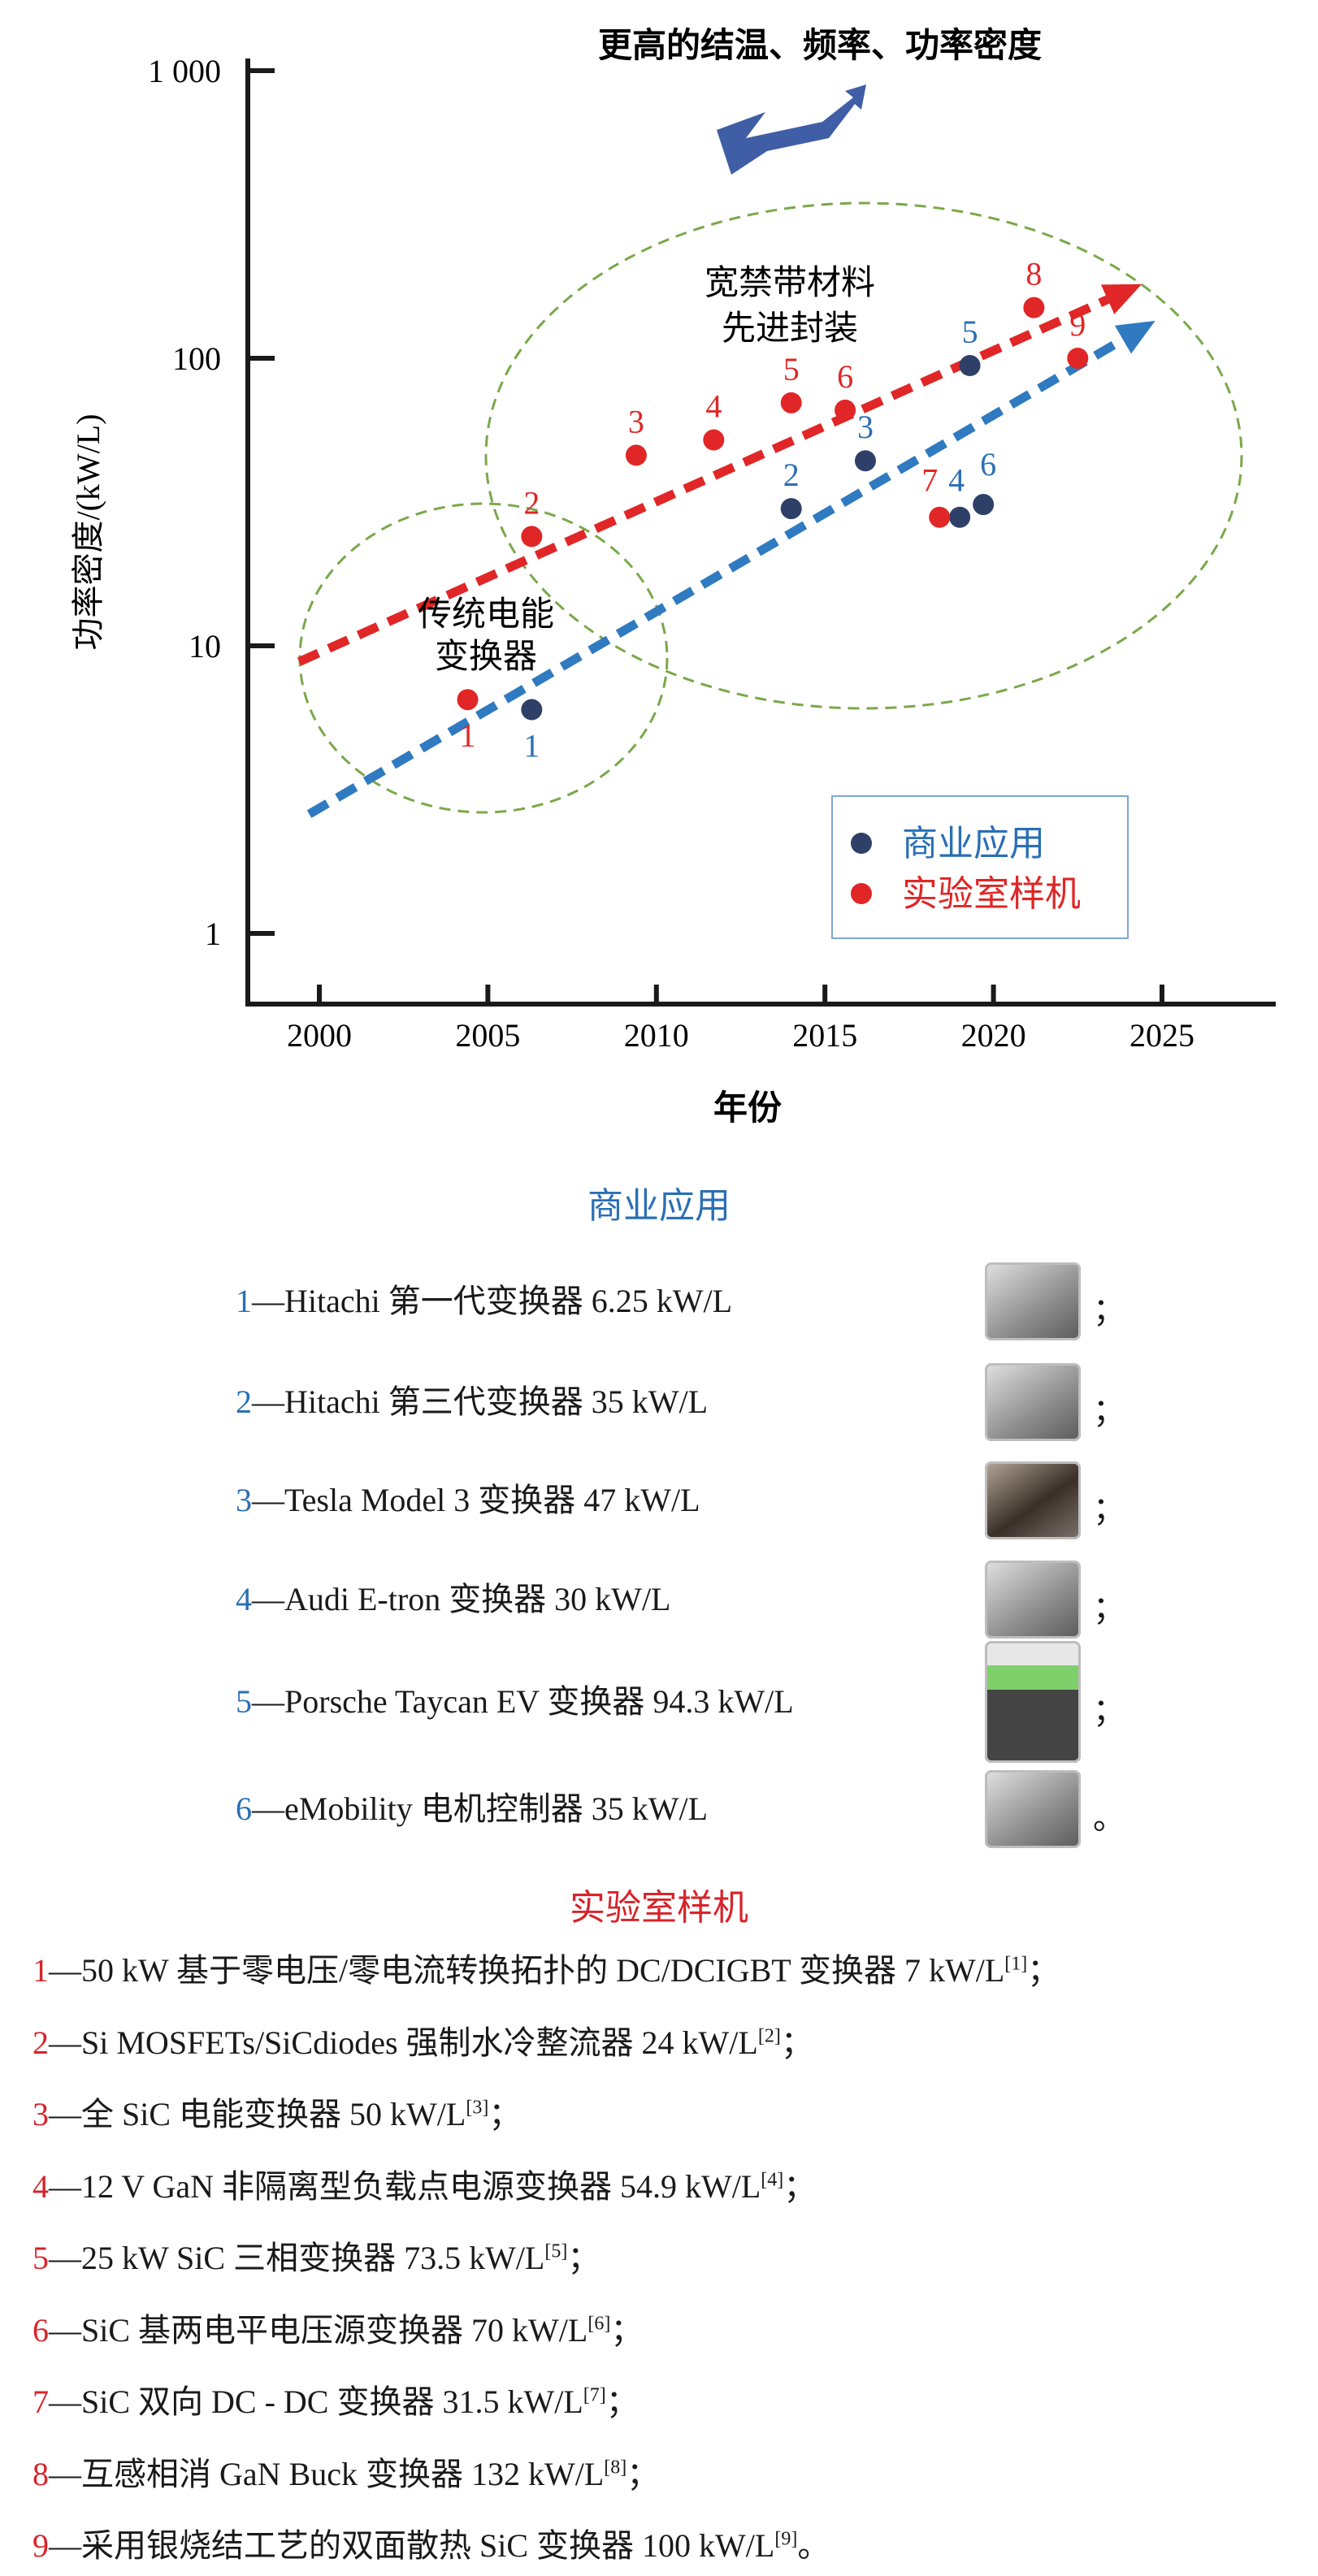 The width and height of the screenshot is (1318, 2576). What do you see at coordinates (196, 358) in the screenshot?
I see `y-tick-label: 100` at bounding box center [196, 358].